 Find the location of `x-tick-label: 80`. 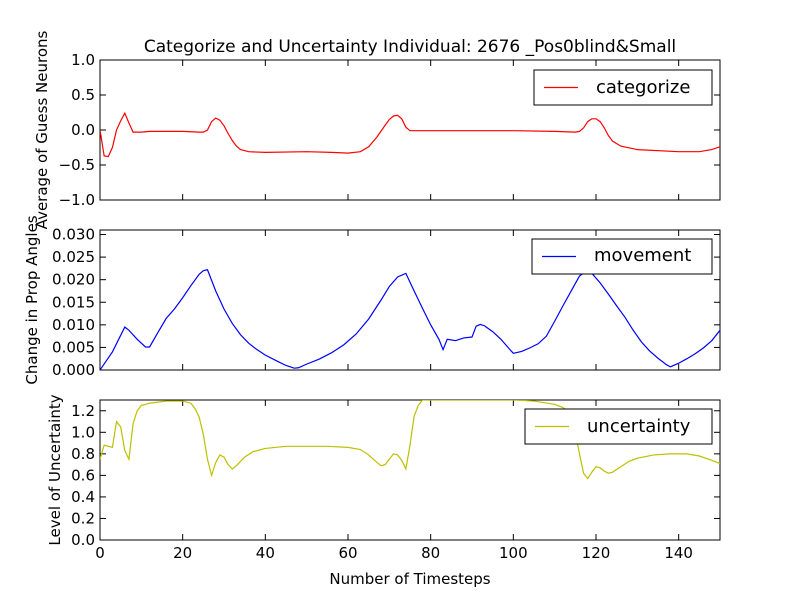

x-tick-label: 80 is located at coordinates (430, 553).